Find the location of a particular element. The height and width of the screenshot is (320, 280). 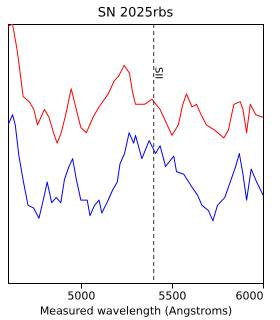

ref-line-label: SII is located at coordinates (158, 73).